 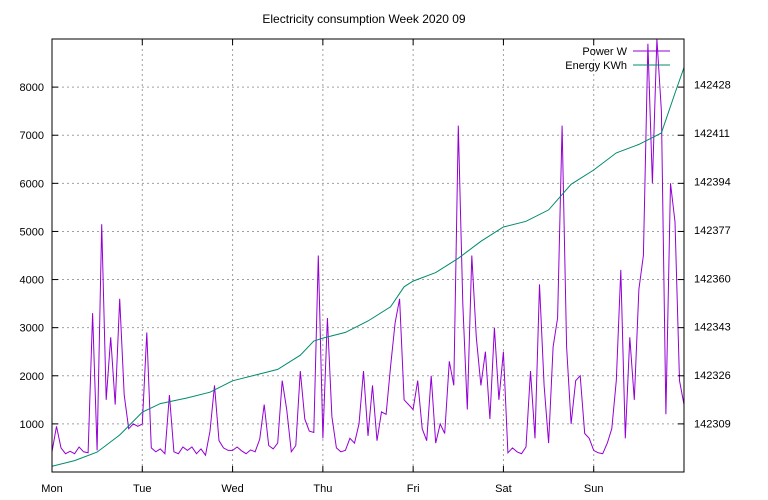 I want to click on y-tick-label: 1000, so click(x=32, y=425).